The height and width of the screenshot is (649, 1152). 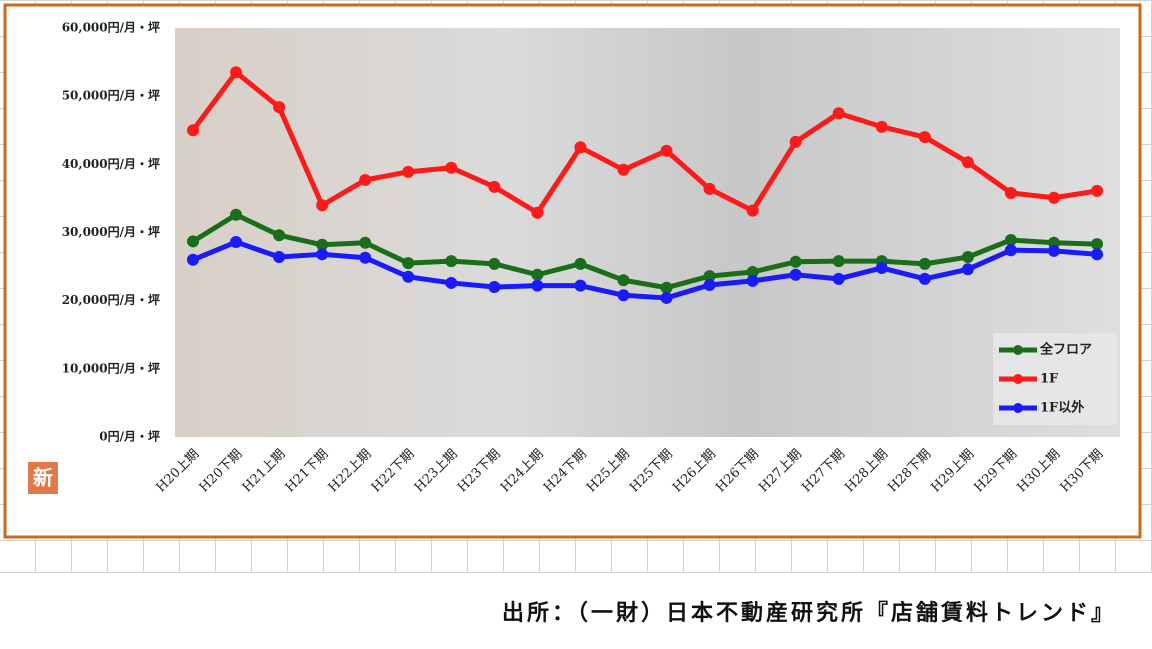 I want to click on badge: 新, so click(x=43, y=478).